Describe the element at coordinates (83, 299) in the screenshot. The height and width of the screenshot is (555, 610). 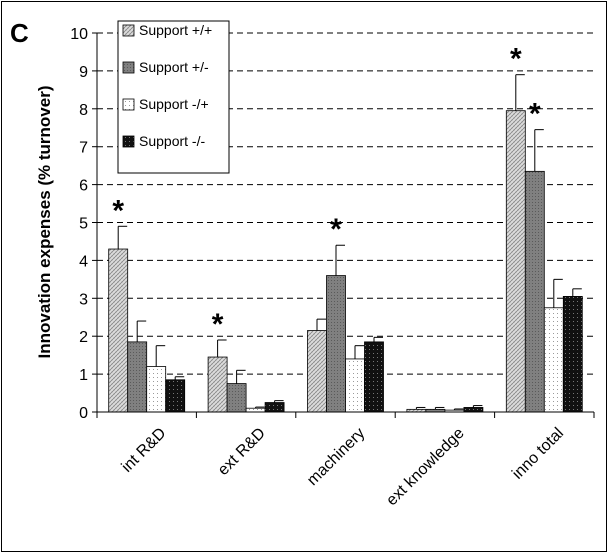
I see `y-tick-label: 3` at that location.